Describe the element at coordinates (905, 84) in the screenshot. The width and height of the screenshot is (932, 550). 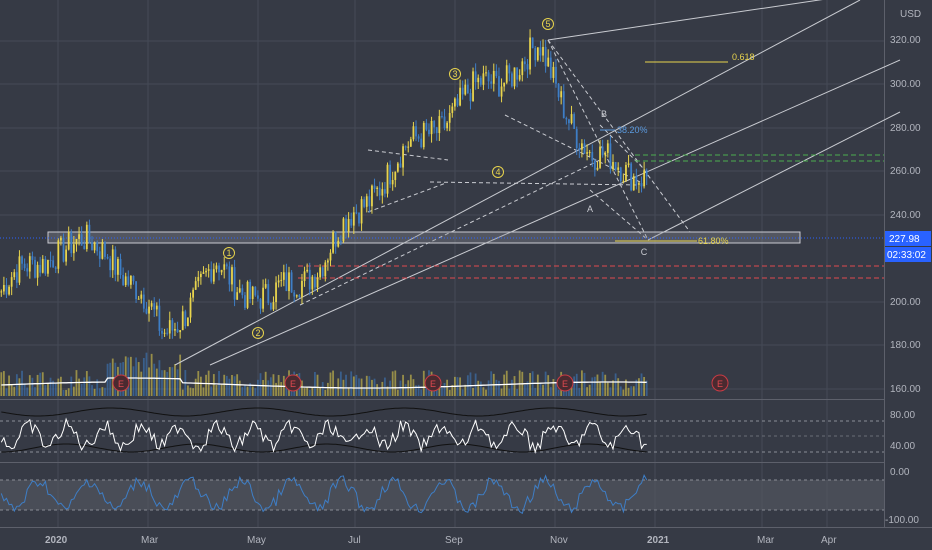
I see `price-tick: 300.00` at that location.